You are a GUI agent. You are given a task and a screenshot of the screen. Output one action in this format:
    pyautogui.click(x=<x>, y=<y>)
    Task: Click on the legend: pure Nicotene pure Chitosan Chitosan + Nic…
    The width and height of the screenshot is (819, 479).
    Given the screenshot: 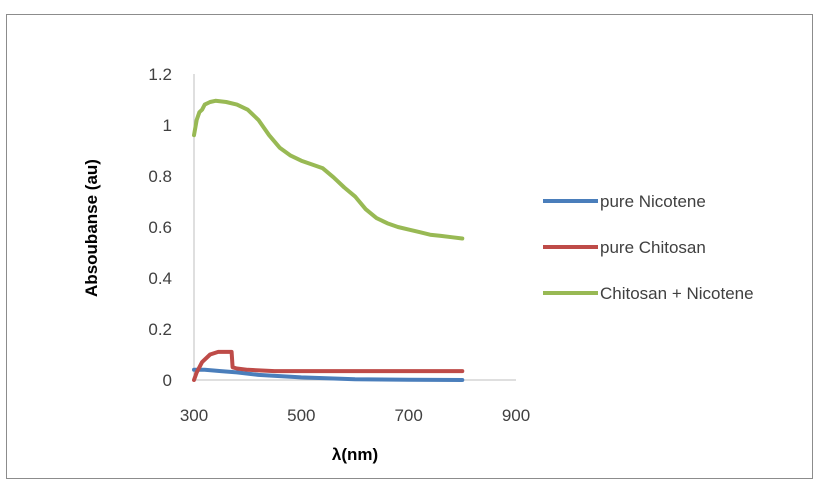 What is the action you would take?
    pyautogui.click(x=648, y=247)
    